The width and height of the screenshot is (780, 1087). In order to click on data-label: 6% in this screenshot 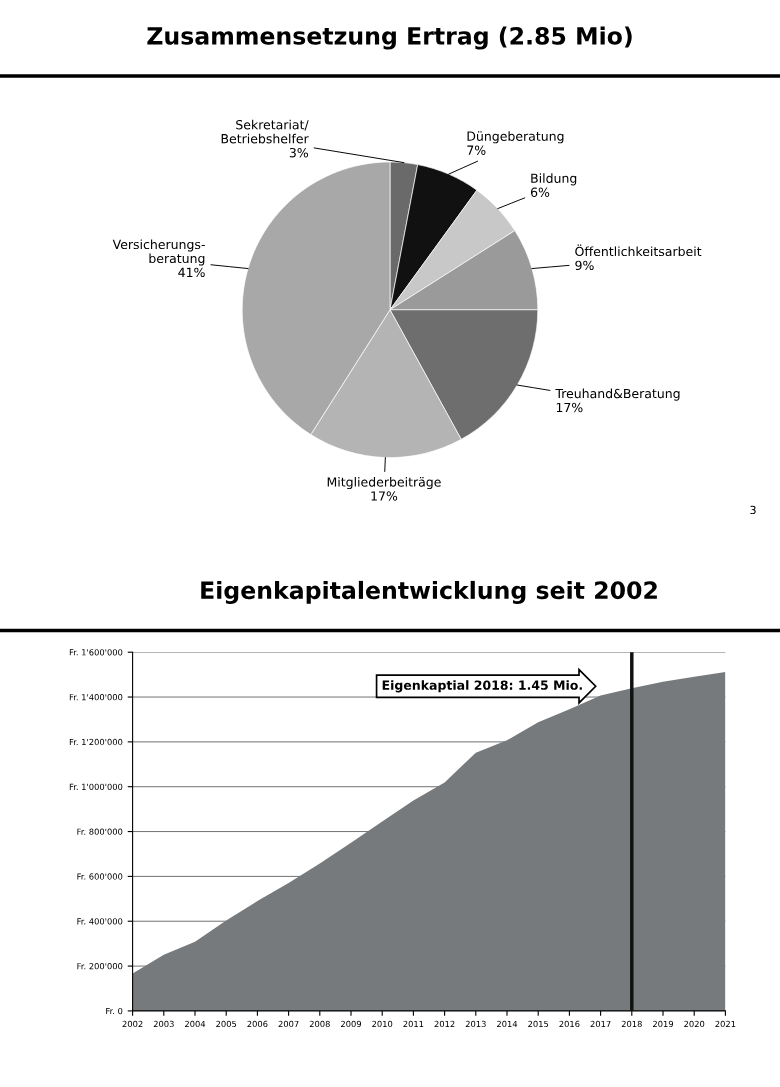, I will do `click(540, 192)`.